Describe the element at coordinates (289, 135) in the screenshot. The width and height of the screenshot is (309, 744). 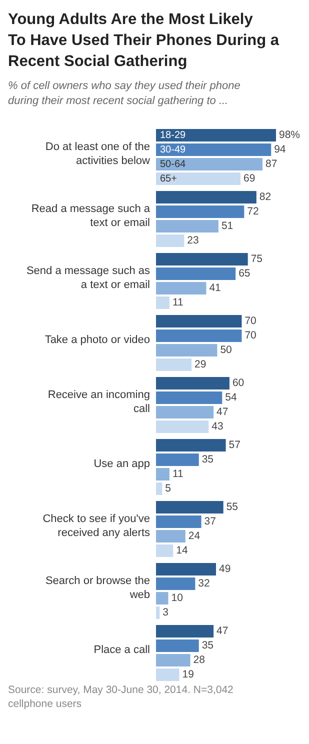
I see `data-label: 98%` at that location.